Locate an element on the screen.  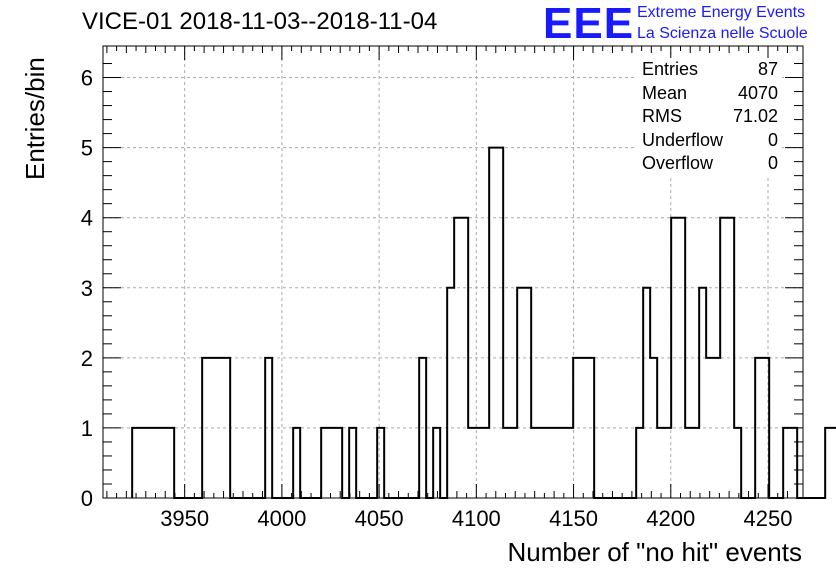
logo-line-2: La Scienza nelle Scuole is located at coordinates (722, 33).